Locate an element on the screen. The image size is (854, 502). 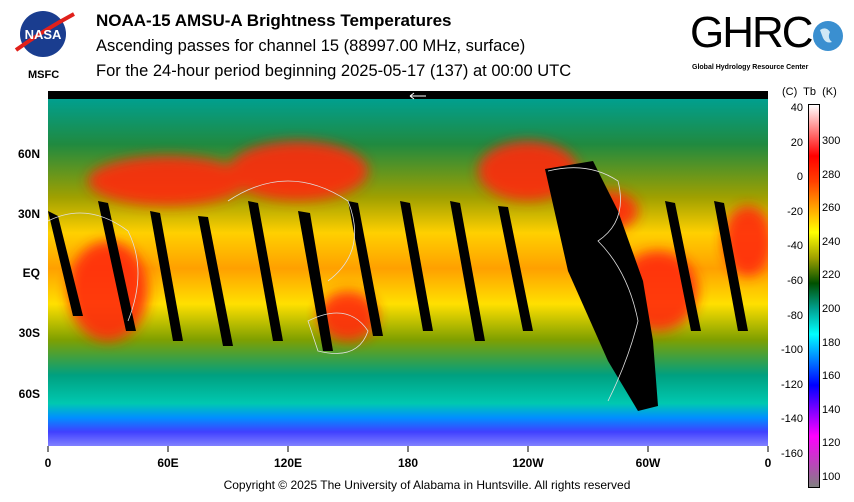
colorbar-header: (C) Tb (K) is located at coordinates (809, 92).